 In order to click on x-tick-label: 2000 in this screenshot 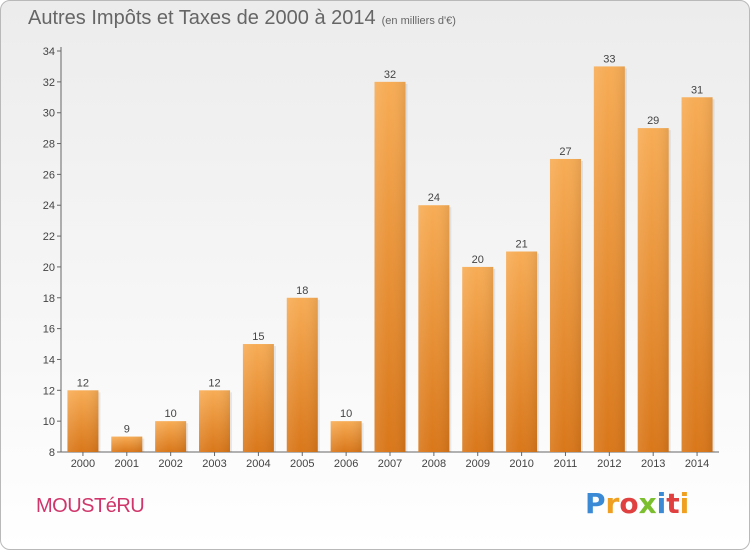, I will do `click(83, 464)`.